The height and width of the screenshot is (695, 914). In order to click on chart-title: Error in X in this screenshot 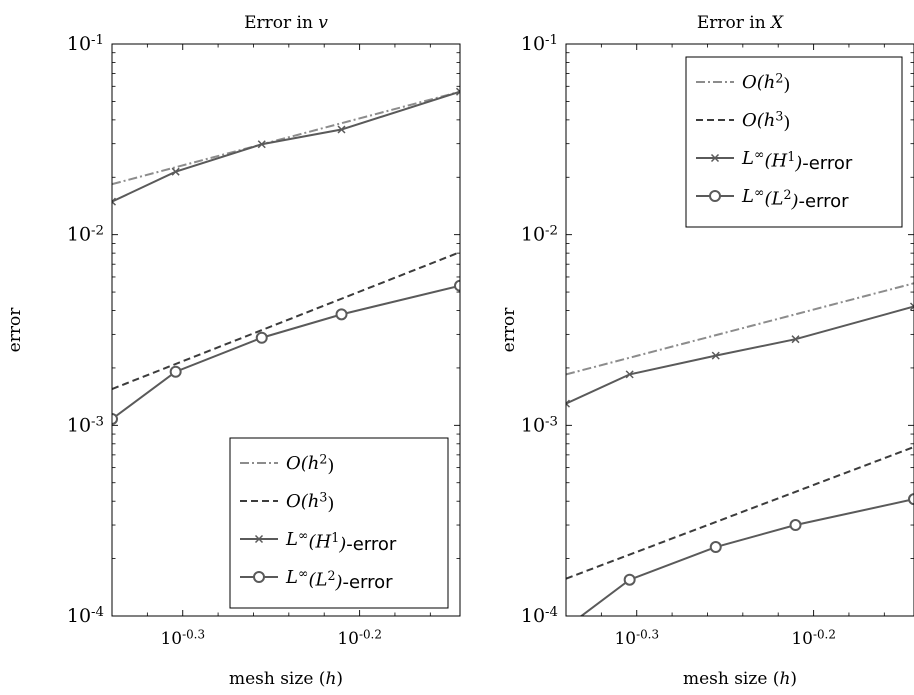, I will do `click(740, 23)`.